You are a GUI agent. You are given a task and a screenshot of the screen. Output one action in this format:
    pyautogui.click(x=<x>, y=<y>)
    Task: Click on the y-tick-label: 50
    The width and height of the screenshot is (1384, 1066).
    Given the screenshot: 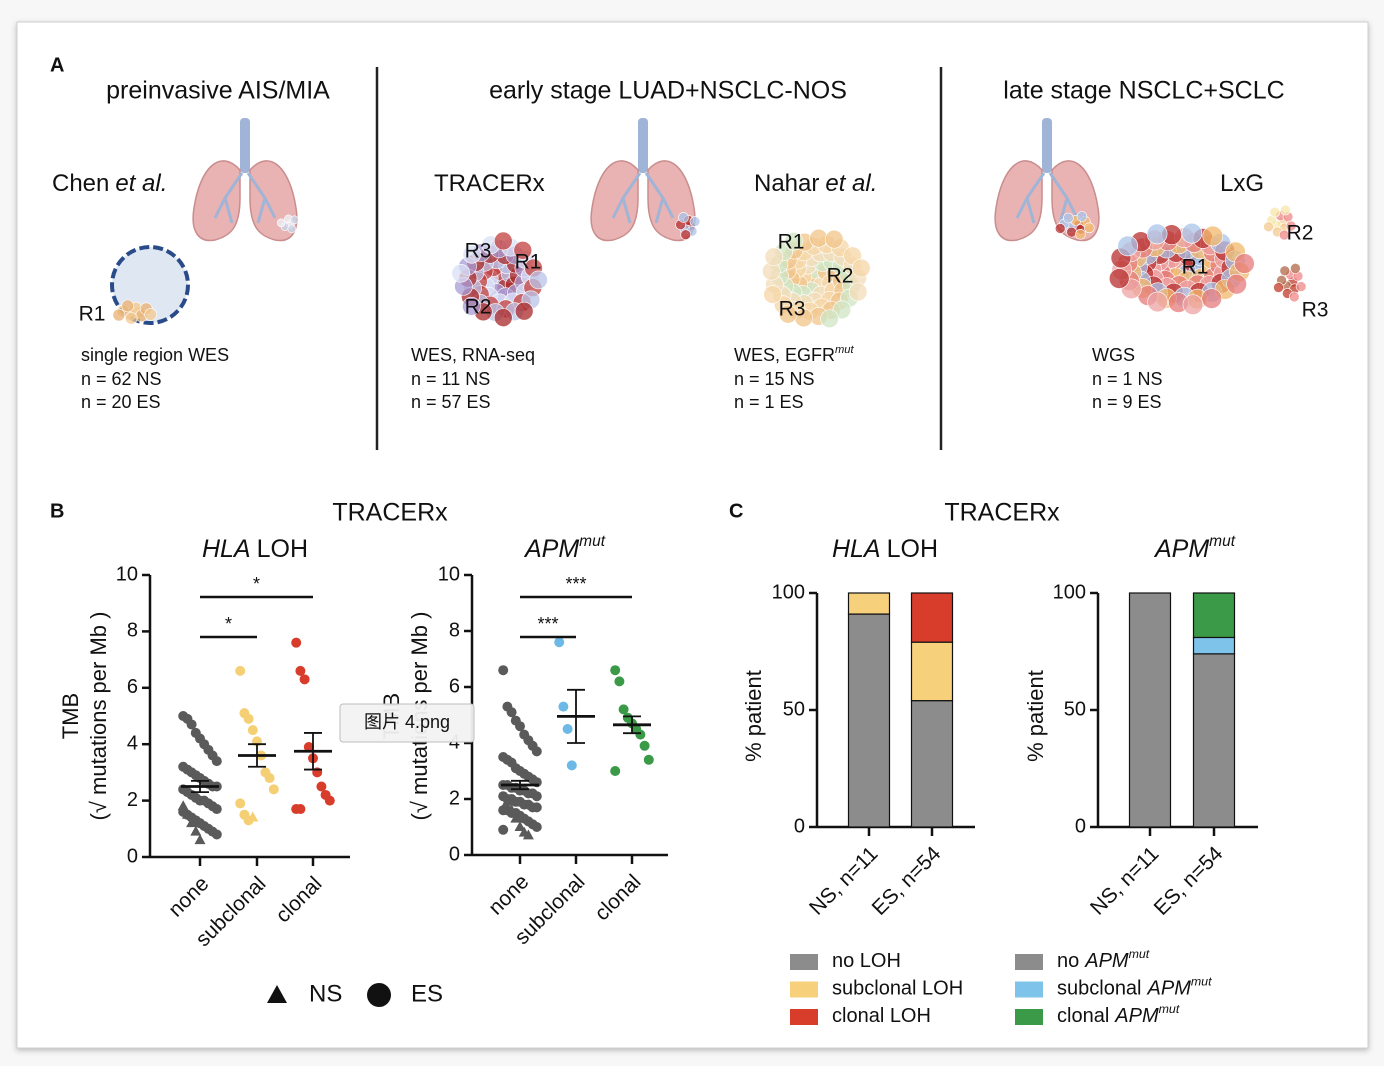 What is the action you would take?
    pyautogui.click(x=794, y=709)
    